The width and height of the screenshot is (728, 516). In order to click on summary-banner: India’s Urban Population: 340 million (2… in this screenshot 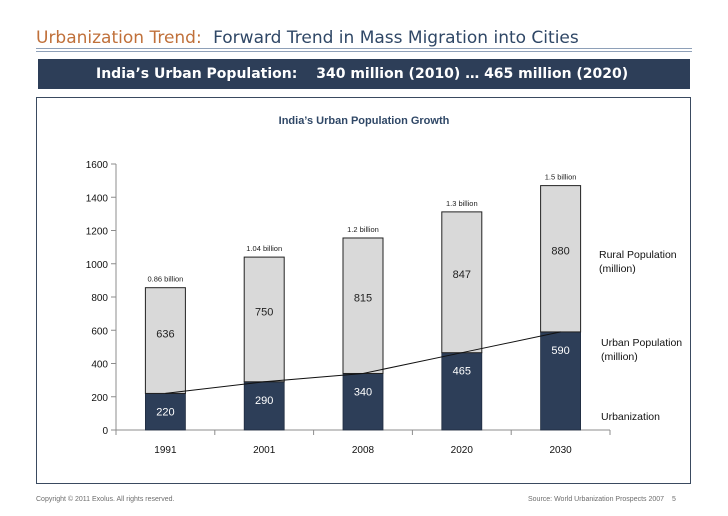, I will do `click(364, 74)`.